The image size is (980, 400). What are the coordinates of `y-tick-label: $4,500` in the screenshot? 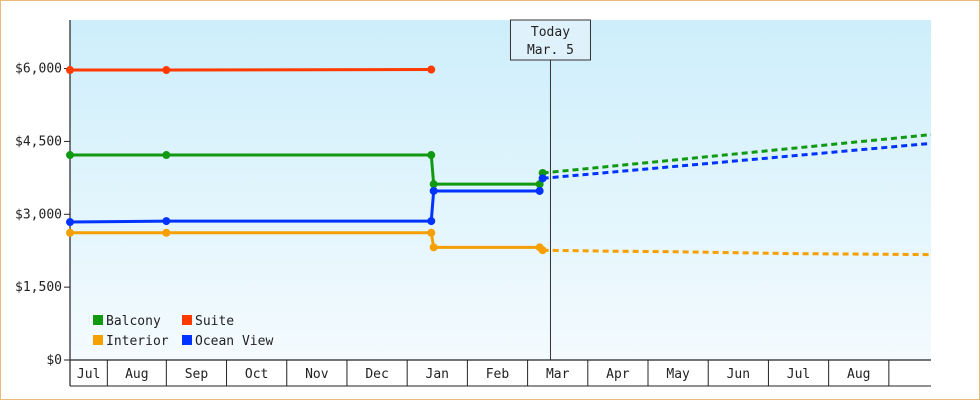 It's located at (38, 141).